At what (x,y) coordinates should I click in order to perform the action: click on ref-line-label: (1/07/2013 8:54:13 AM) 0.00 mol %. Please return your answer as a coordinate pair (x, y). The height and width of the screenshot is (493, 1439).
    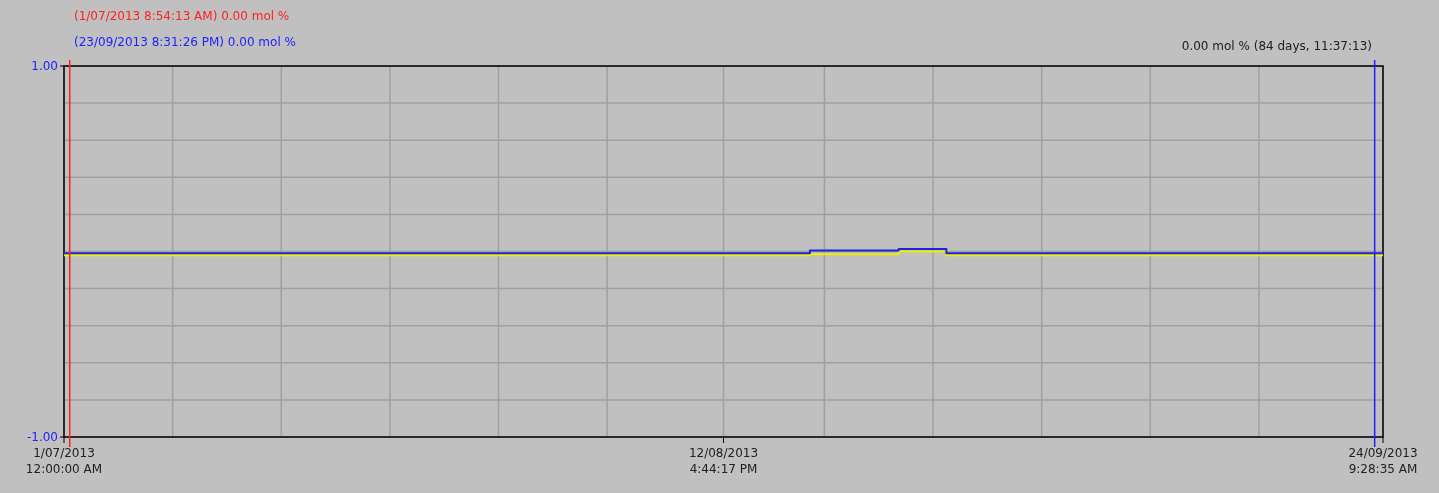
    Looking at the image, I should click on (182, 16).